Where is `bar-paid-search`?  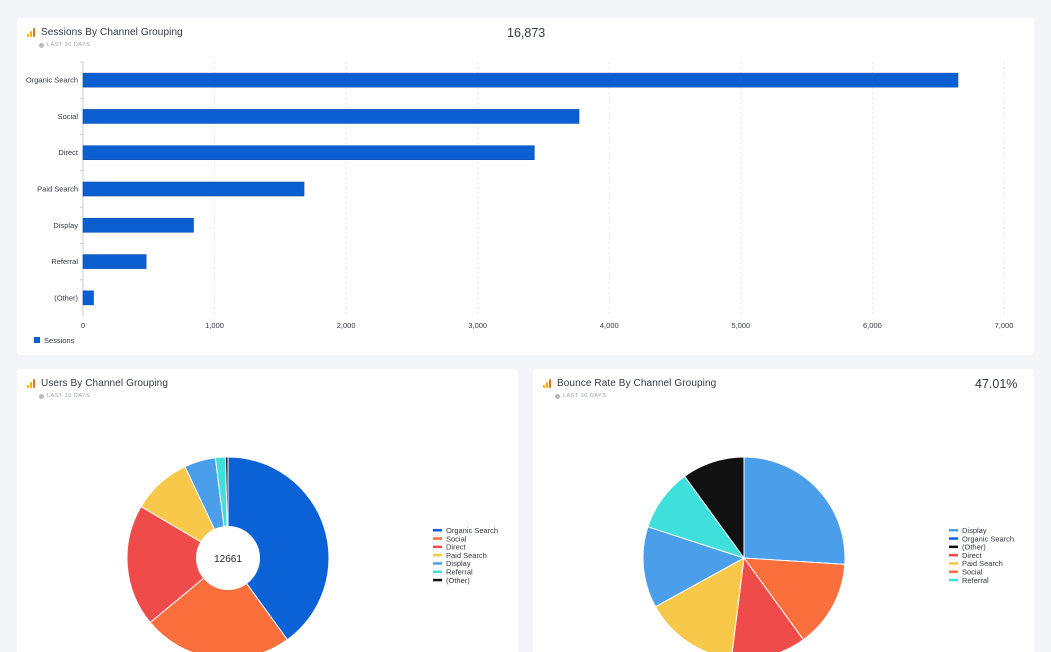
bar-paid-search is located at coordinates (193, 189).